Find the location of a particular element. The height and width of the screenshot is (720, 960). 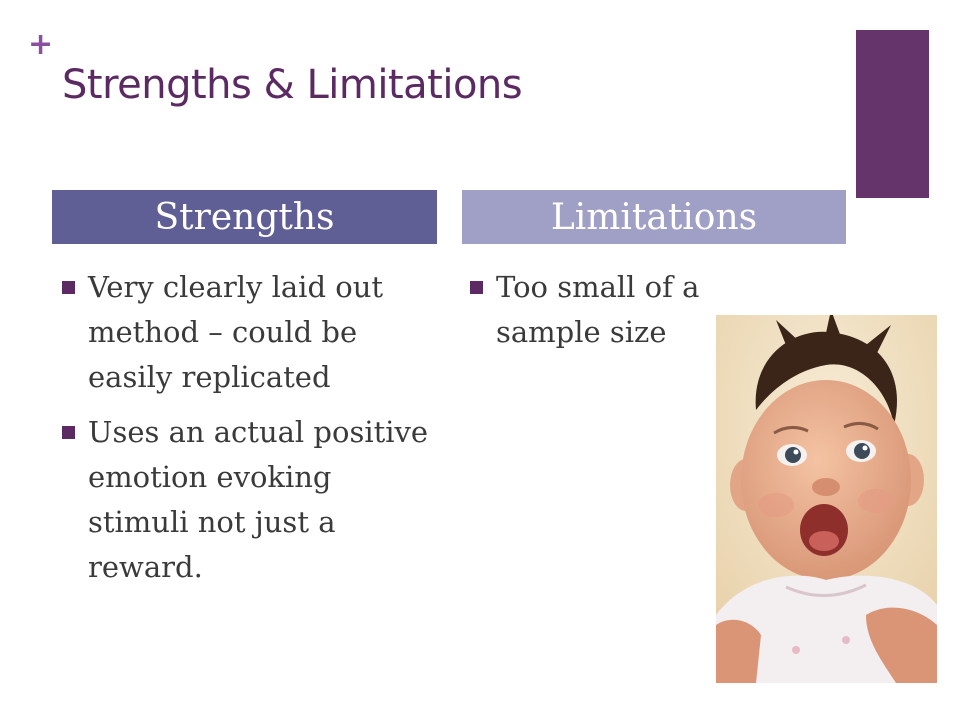

baby-photo-illustration is located at coordinates (826, 499).